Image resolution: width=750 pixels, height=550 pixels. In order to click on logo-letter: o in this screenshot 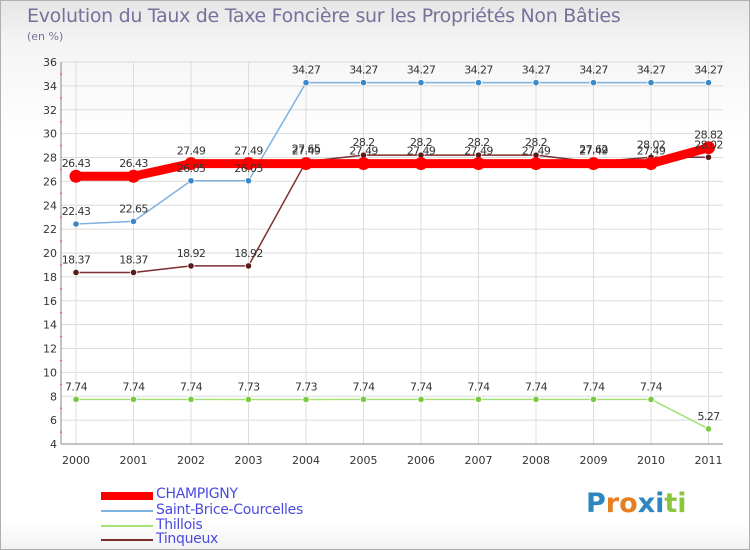, I will do `click(628, 503)`.